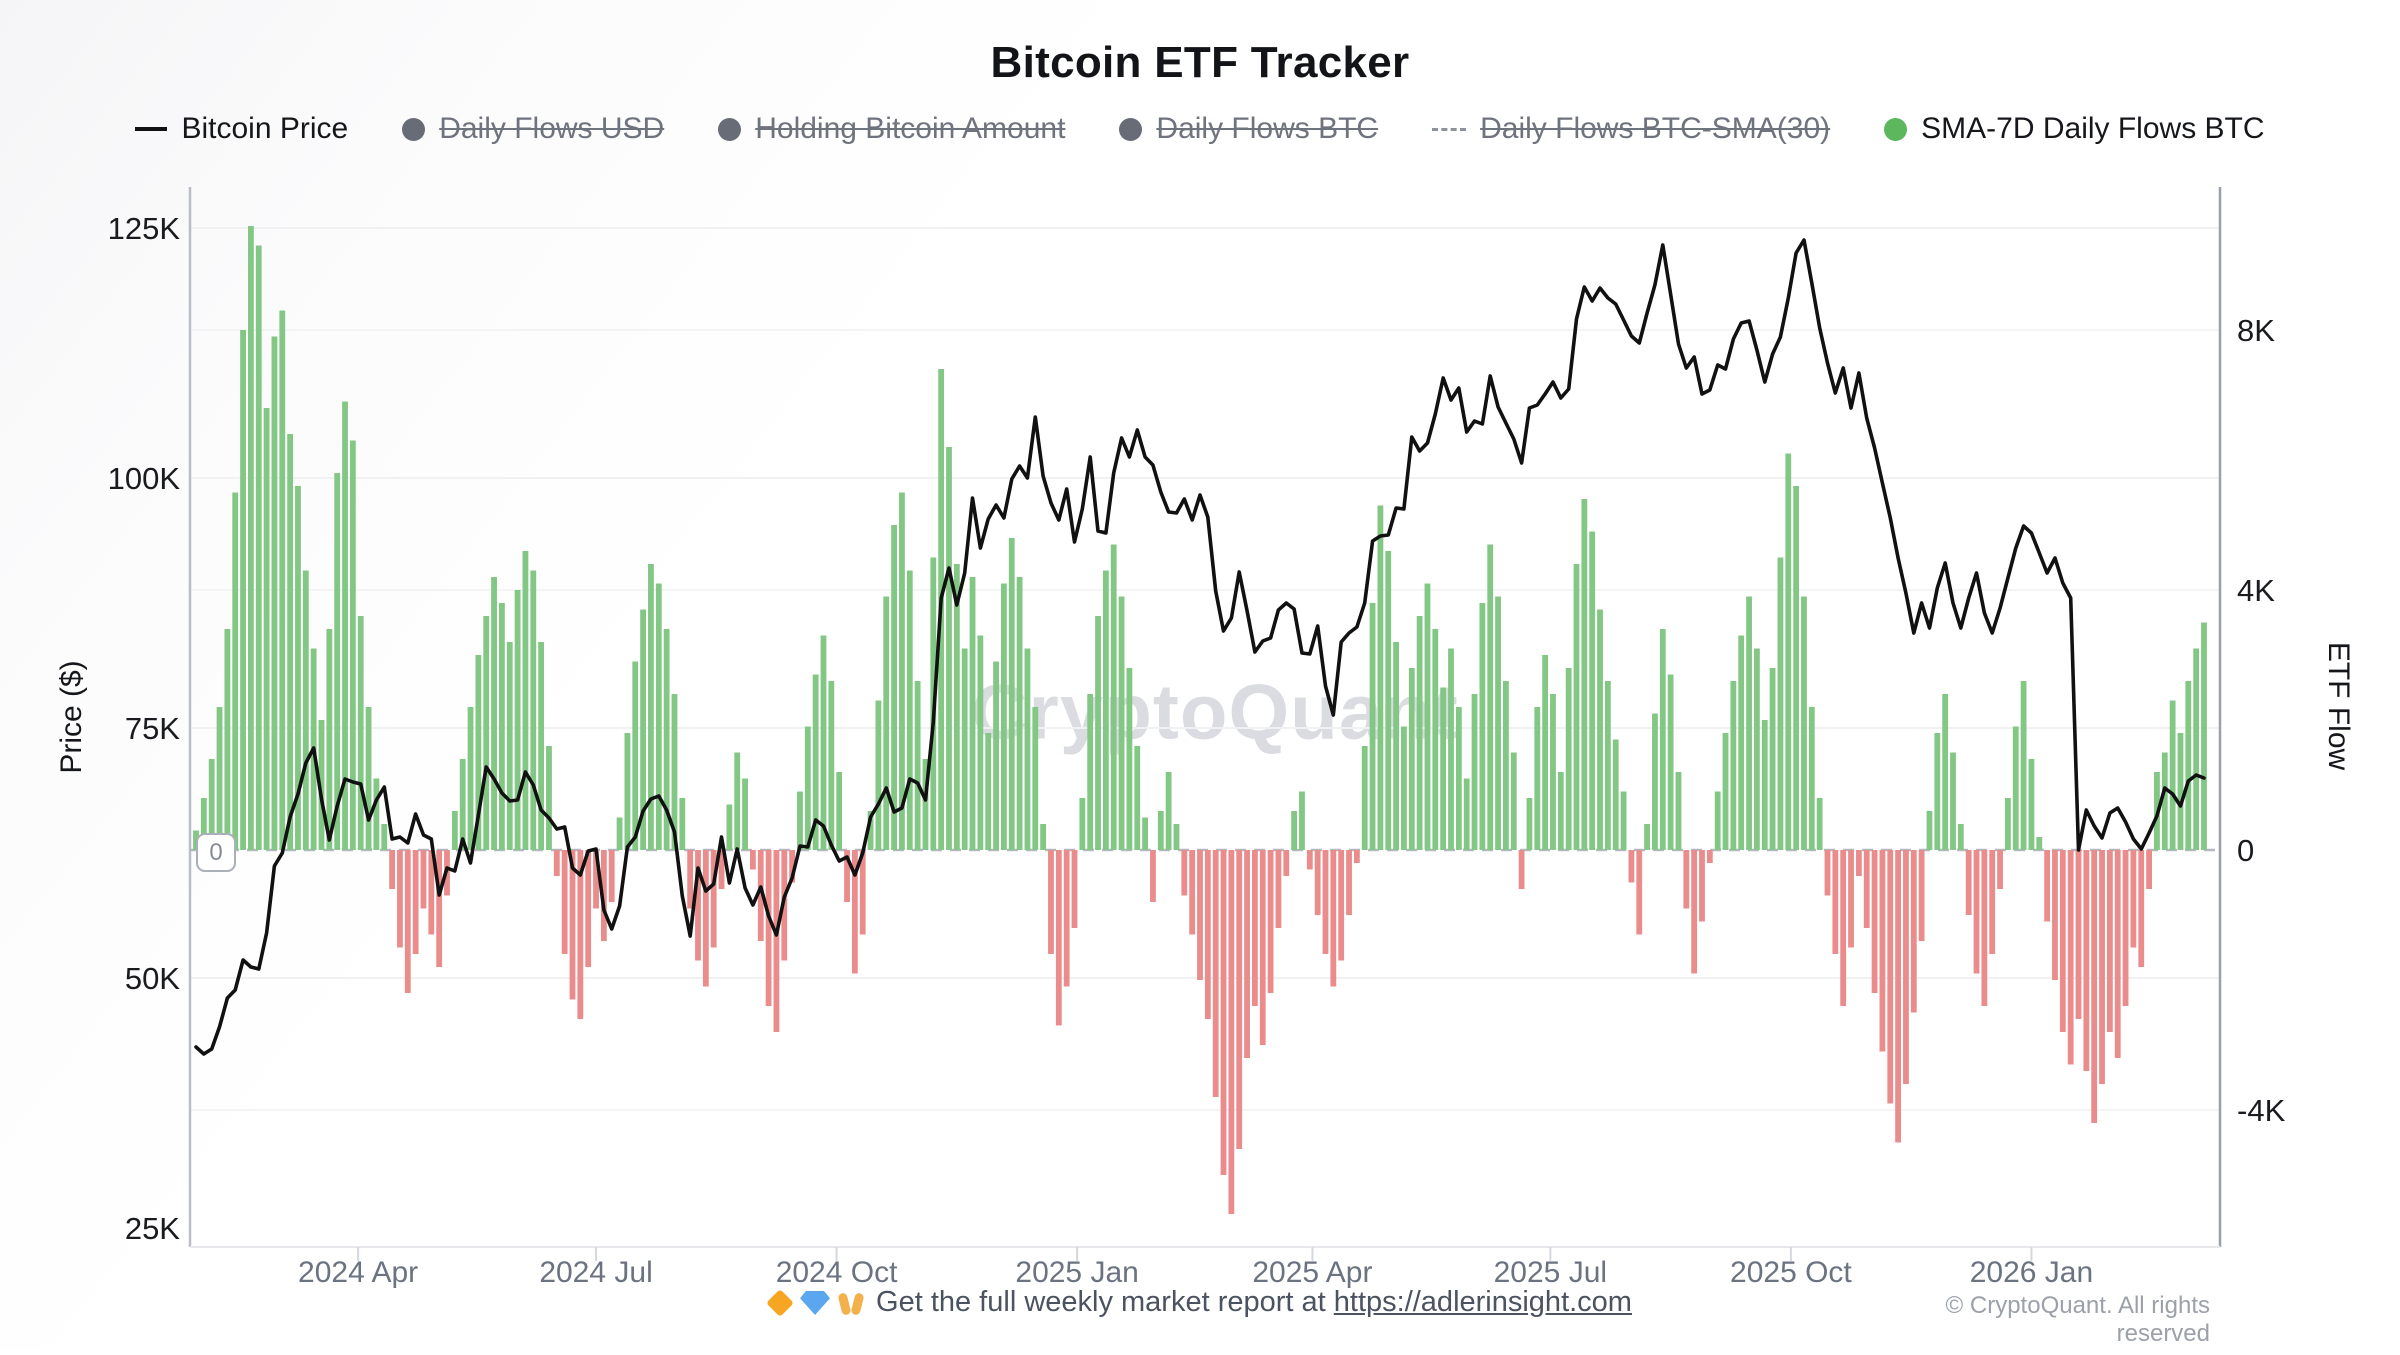  What do you see at coordinates (143, 478) in the screenshot?
I see `y-left-tick-100k: 100K` at bounding box center [143, 478].